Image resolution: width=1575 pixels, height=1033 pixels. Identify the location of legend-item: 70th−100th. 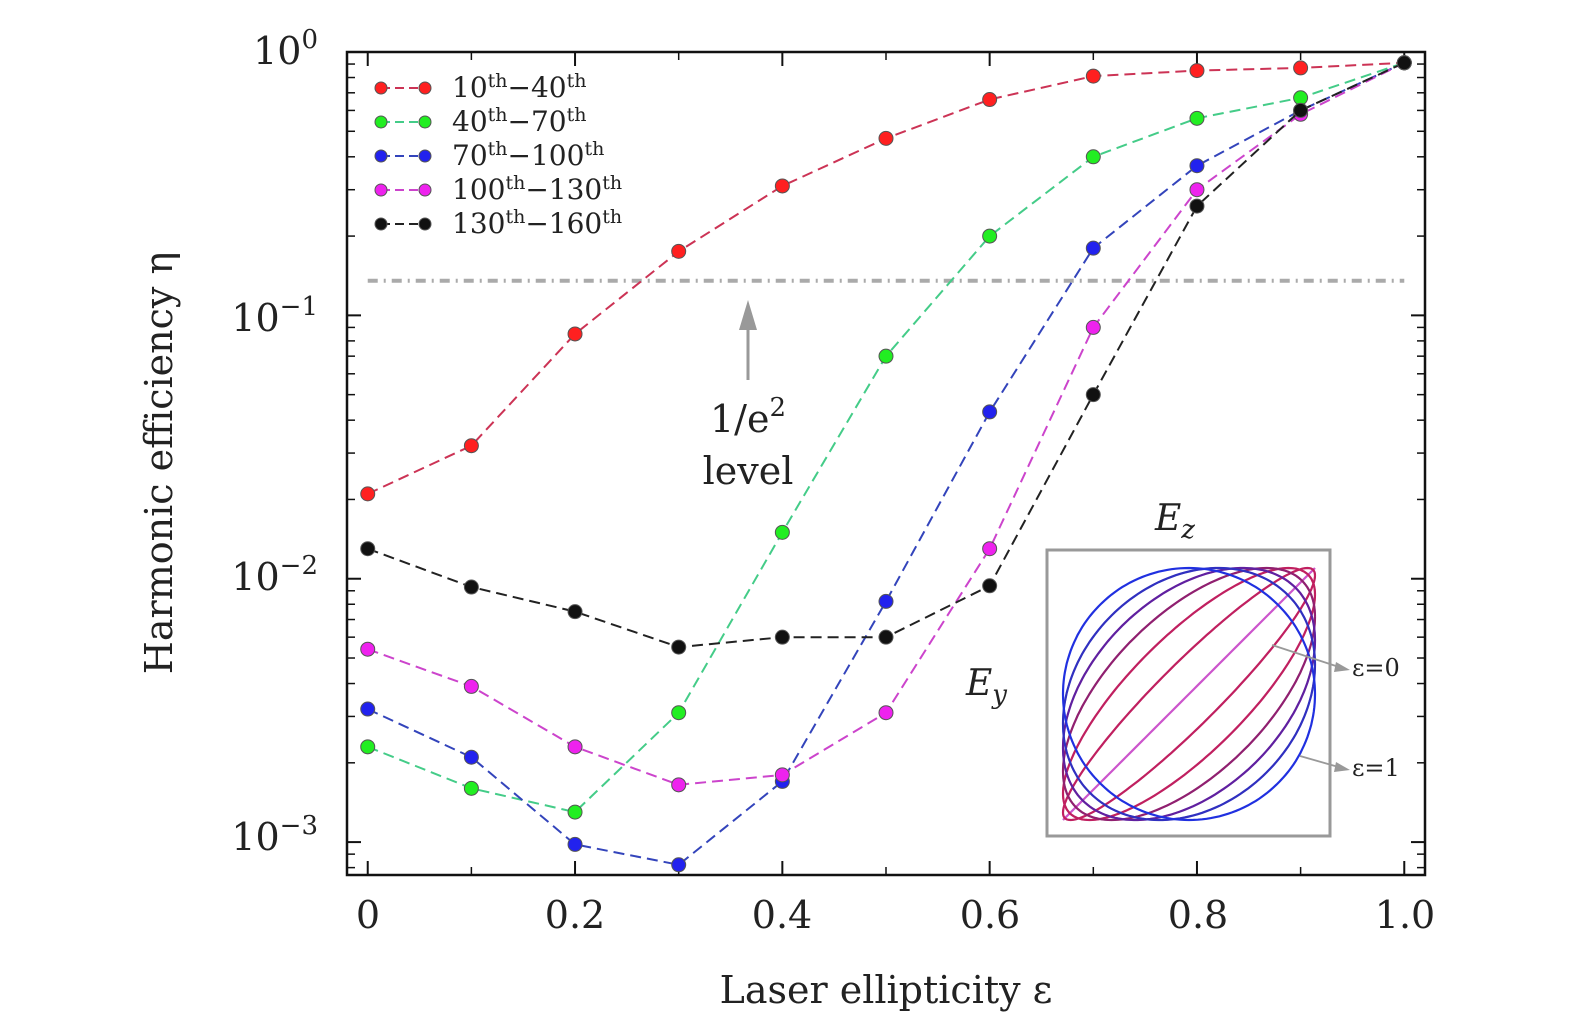
(489, 155).